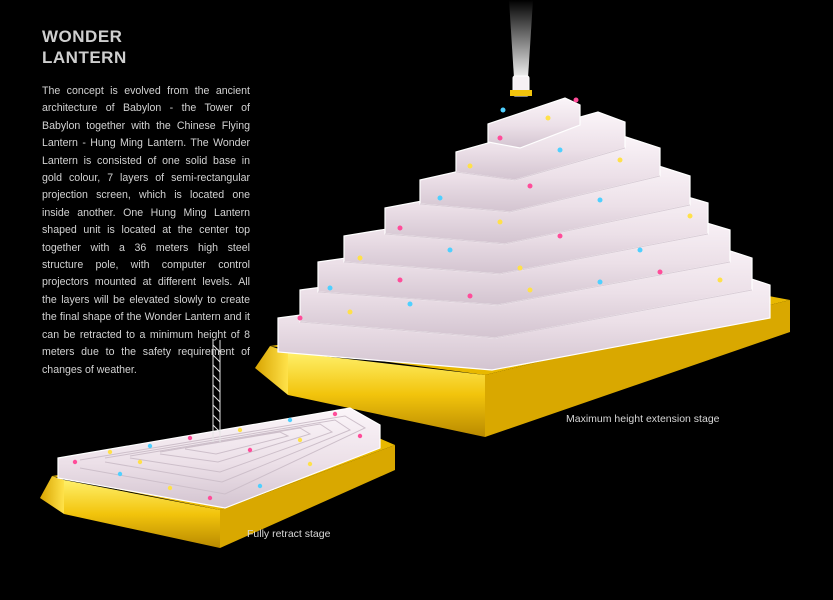 The width and height of the screenshot is (833, 600). I want to click on light-beam, so click(521, 39).